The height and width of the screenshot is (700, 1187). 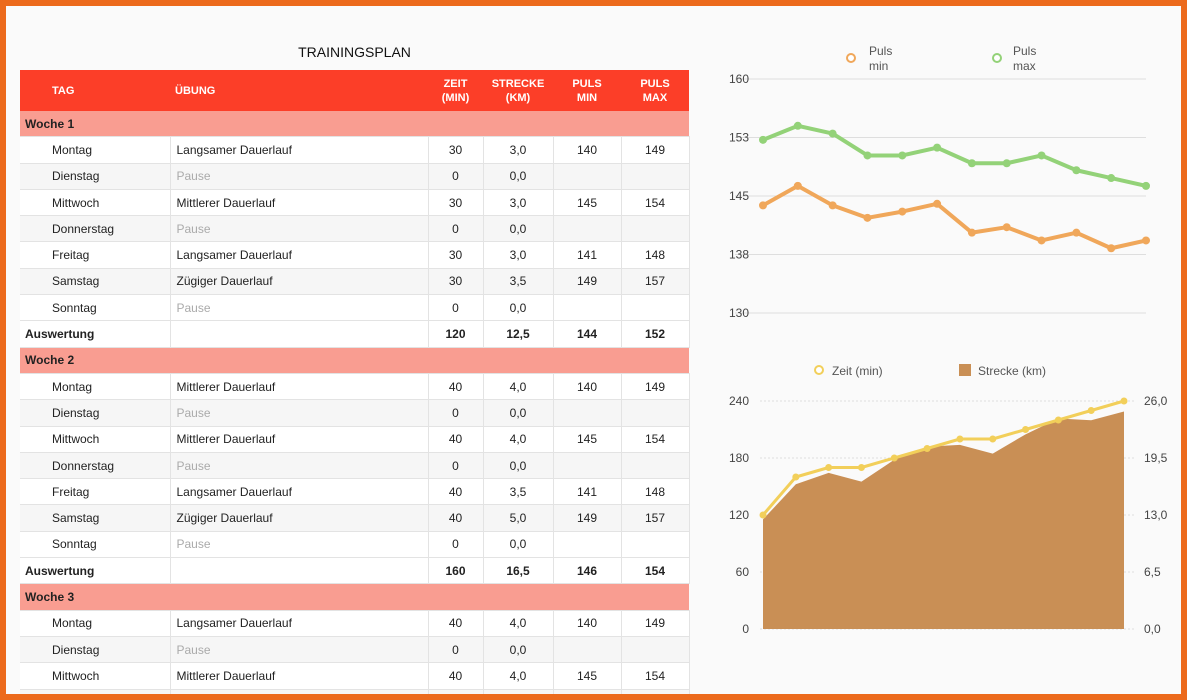 What do you see at coordinates (518, 571) in the screenshot?
I see `summary-strecke: 16,5` at bounding box center [518, 571].